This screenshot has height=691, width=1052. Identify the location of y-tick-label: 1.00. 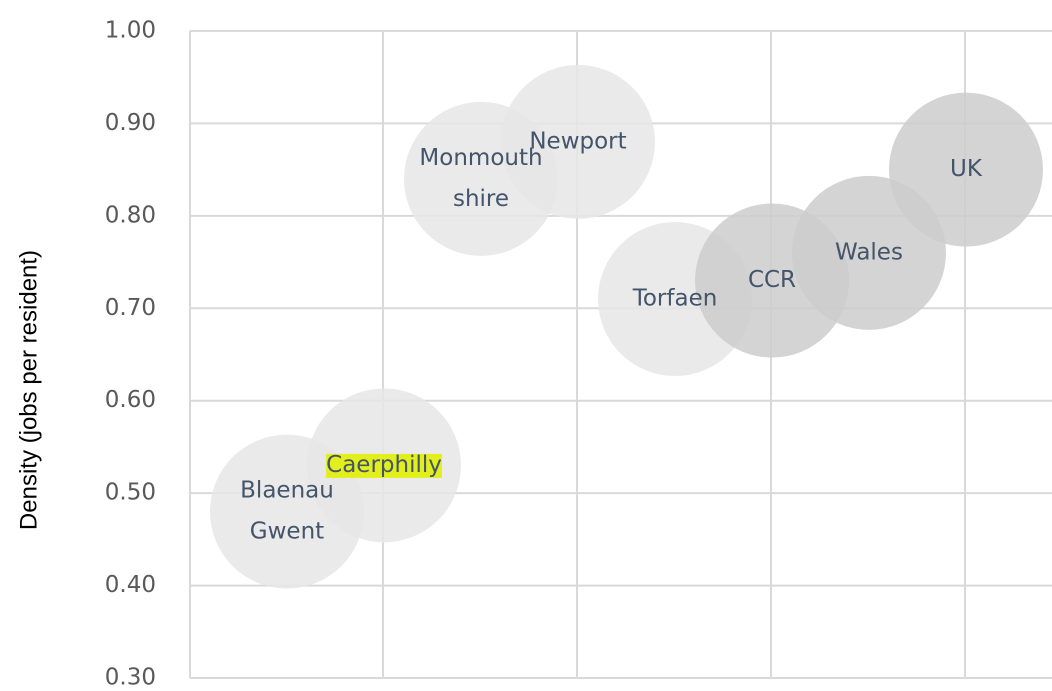
(130, 31).